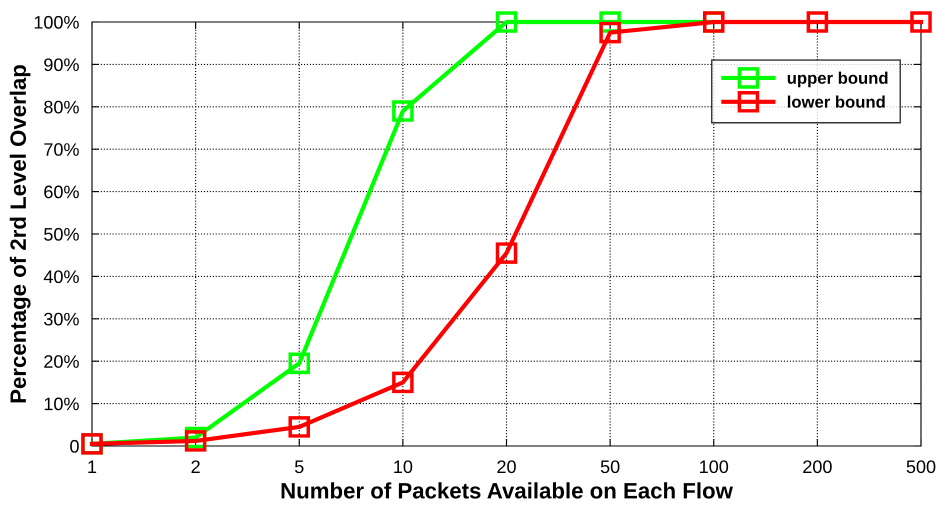 This screenshot has width=936, height=508. What do you see at coordinates (610, 467) in the screenshot?
I see `x-tick-label: 50` at bounding box center [610, 467].